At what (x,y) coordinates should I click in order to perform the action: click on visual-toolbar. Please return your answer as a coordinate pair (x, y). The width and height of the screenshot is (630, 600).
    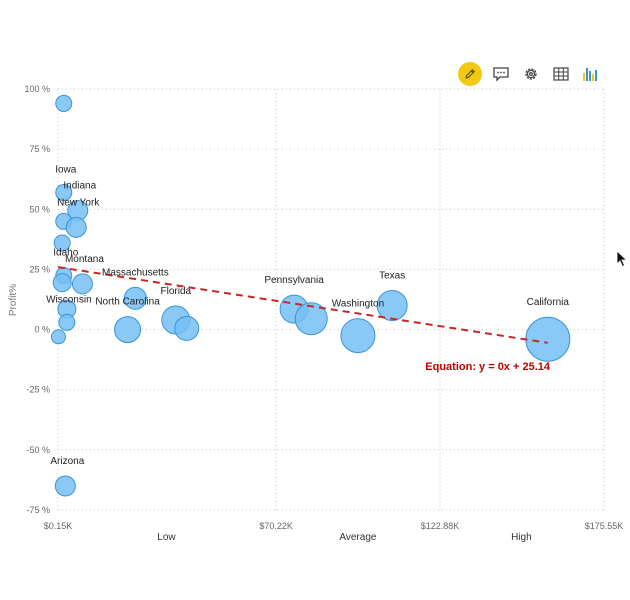
    Looking at the image, I should click on (530, 74).